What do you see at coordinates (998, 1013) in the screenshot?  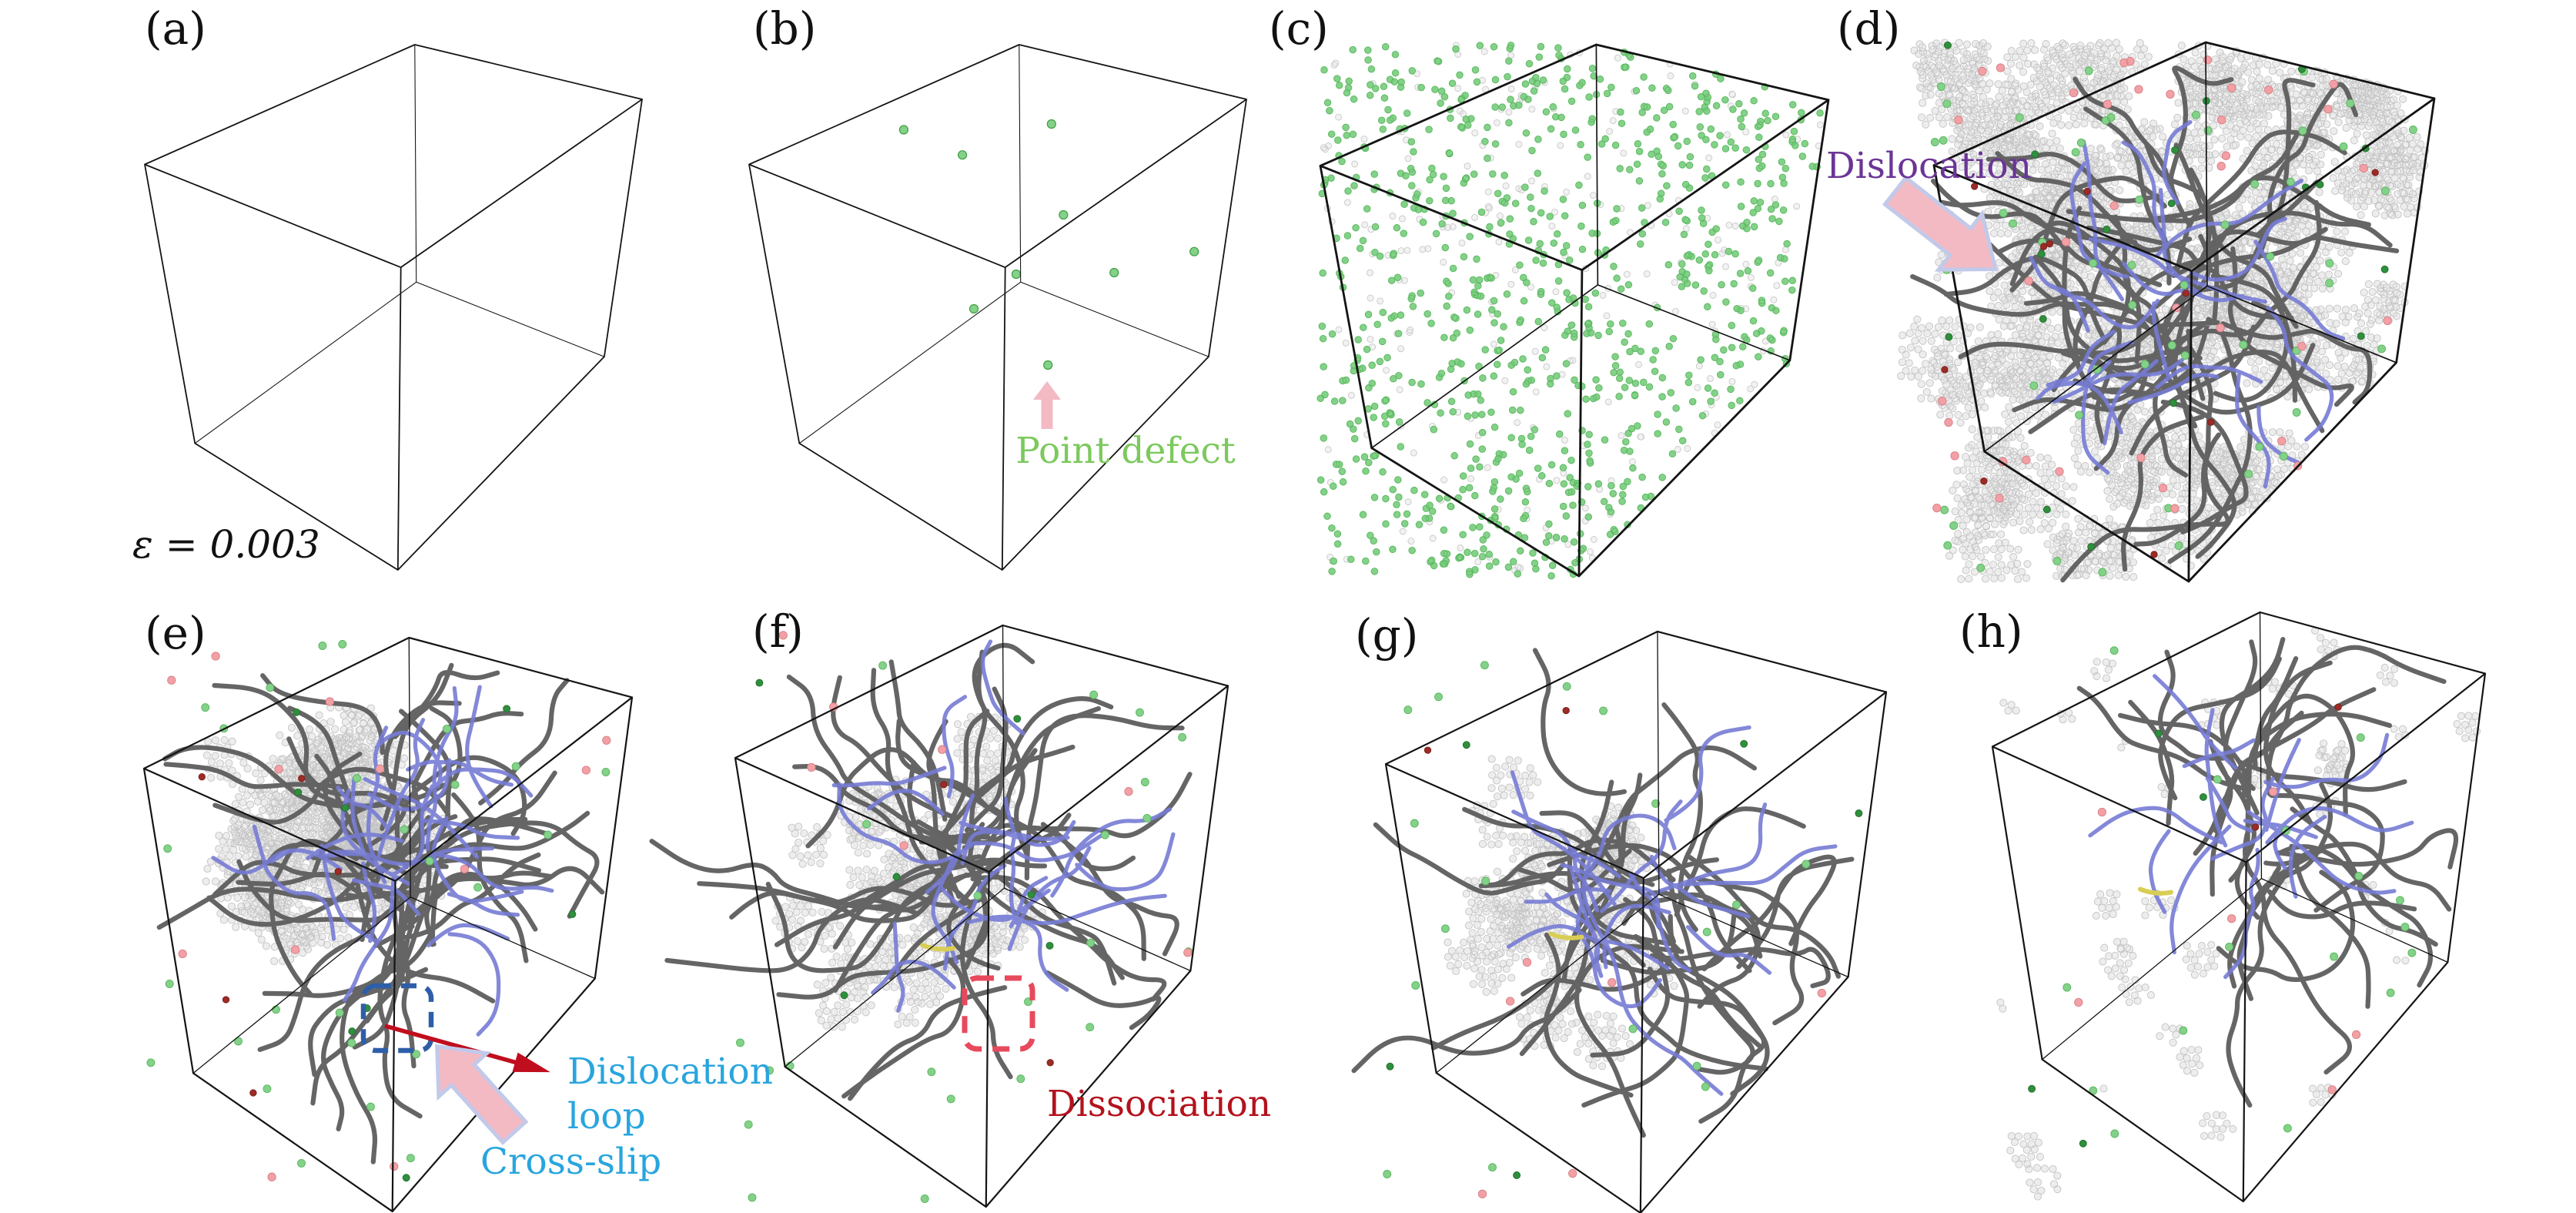 I see `dashed-highlight-box-red` at bounding box center [998, 1013].